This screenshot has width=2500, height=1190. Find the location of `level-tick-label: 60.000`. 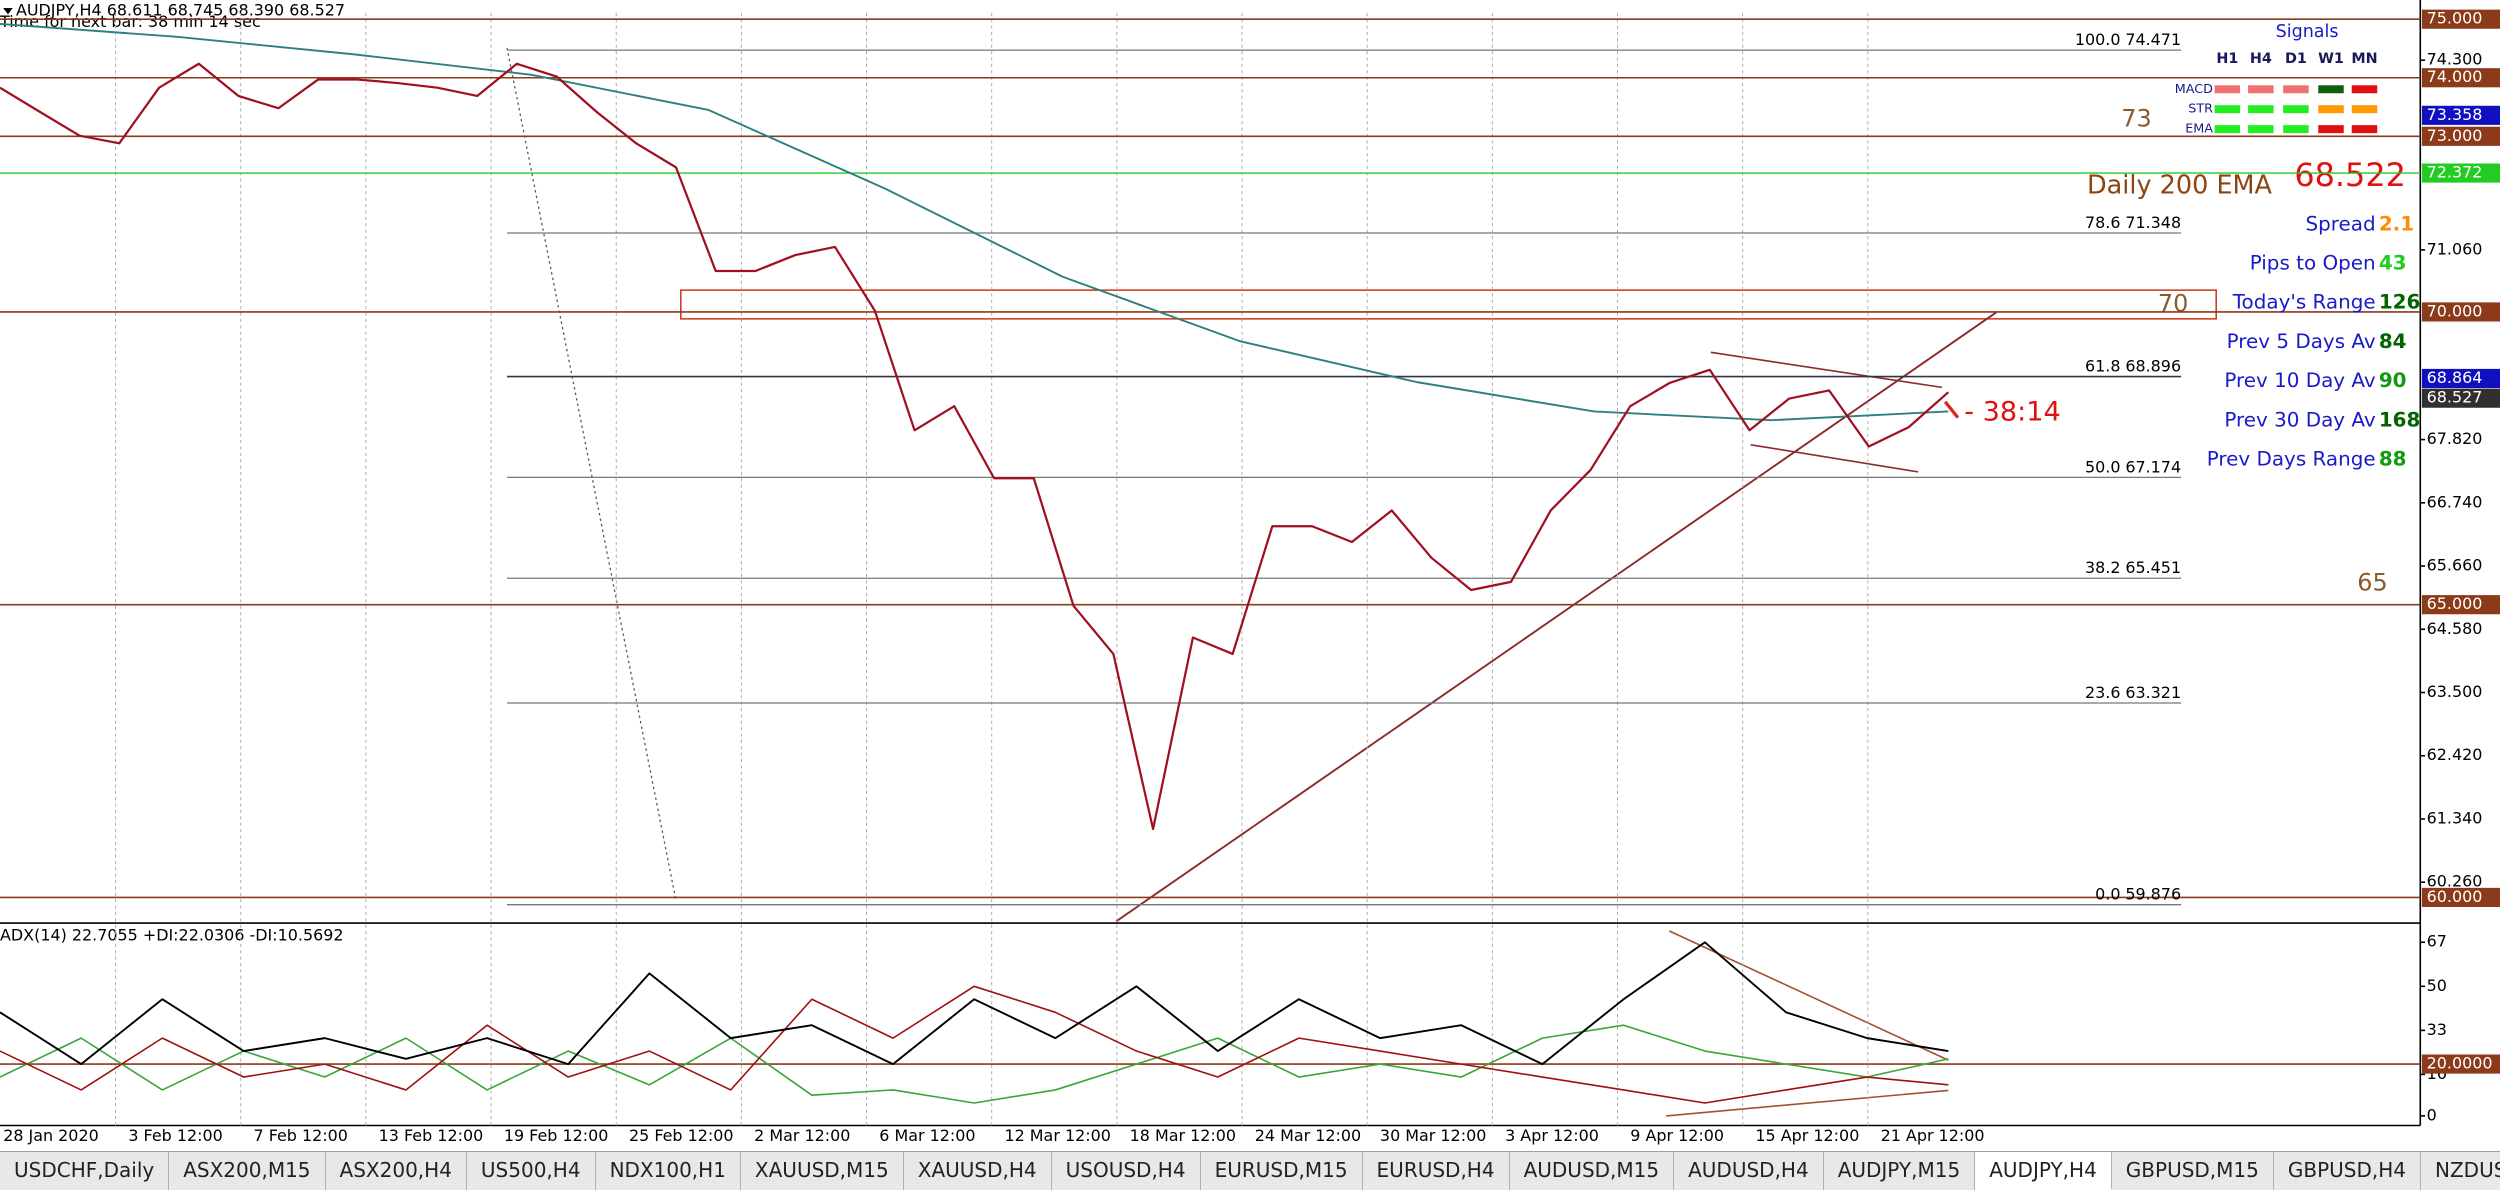

level-tick-label: 60.000 is located at coordinates (2455, 896).